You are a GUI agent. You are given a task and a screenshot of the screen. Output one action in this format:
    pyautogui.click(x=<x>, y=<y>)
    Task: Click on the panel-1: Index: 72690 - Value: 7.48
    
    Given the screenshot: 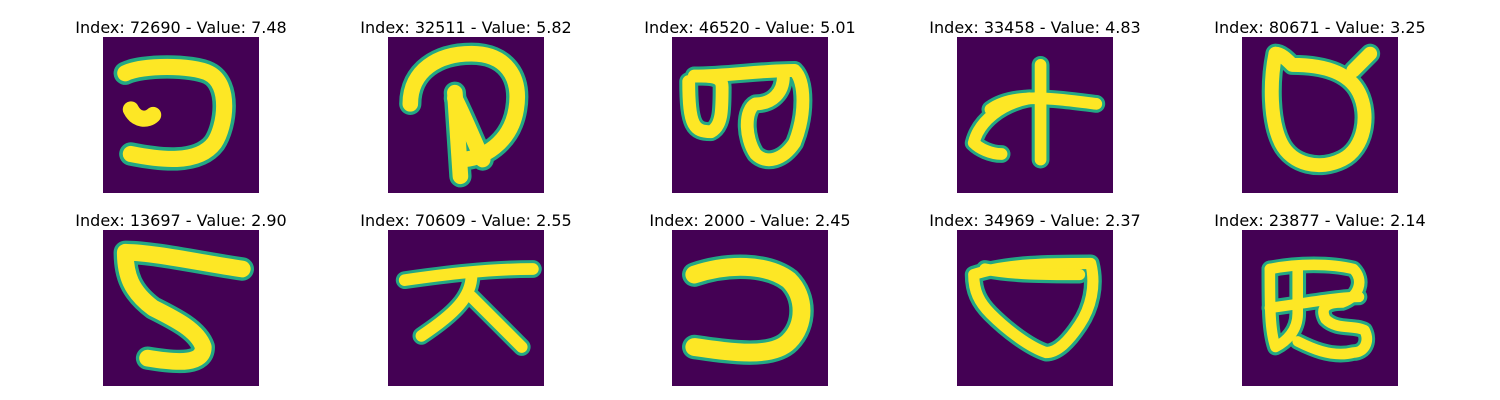 What is the action you would take?
    pyautogui.click(x=181, y=105)
    